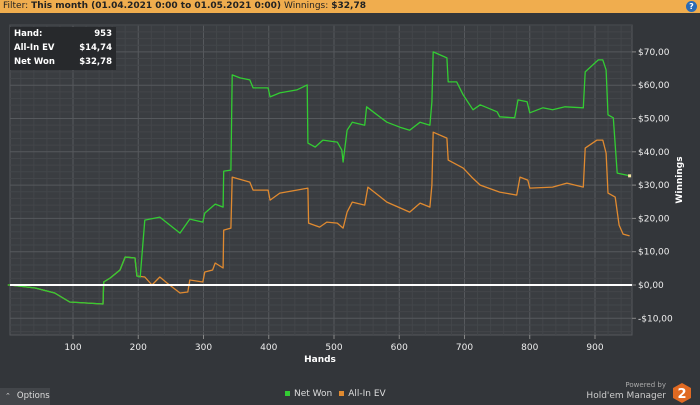  Describe the element at coordinates (626, 396) in the screenshot. I see `product-name: Hold'em Manager` at that location.